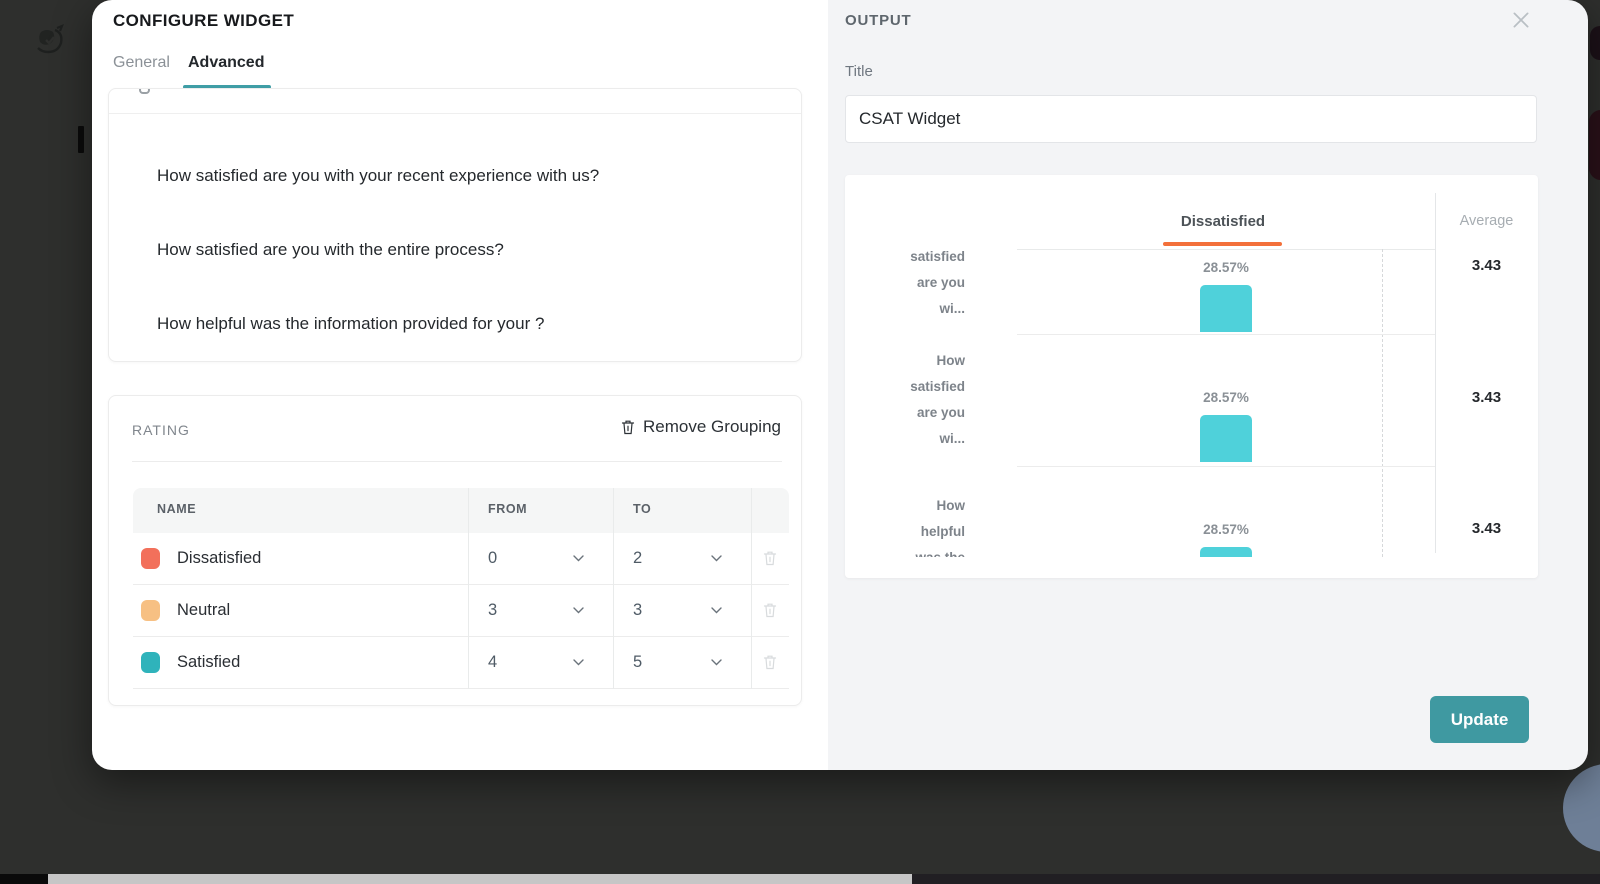 This screenshot has height=884, width=1600. I want to click on from-select-value: 3, so click(493, 610).